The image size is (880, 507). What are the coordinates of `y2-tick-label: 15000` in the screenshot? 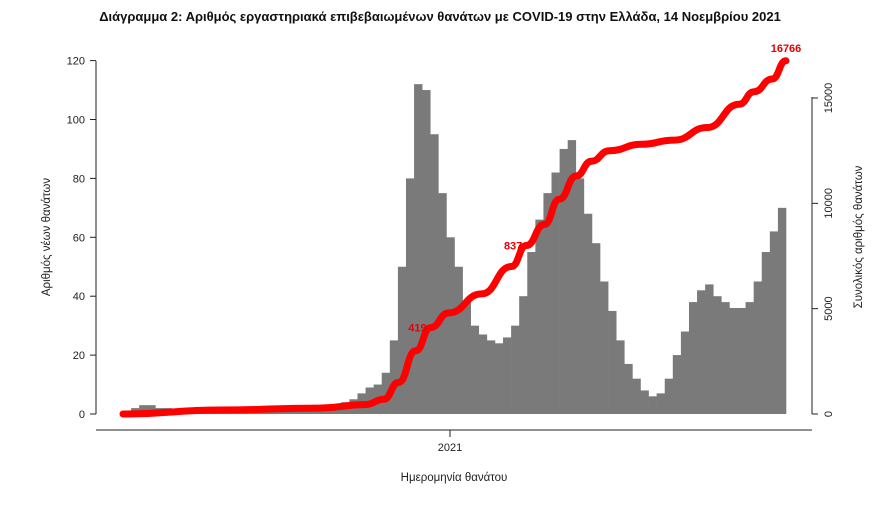 It's located at (829, 98).